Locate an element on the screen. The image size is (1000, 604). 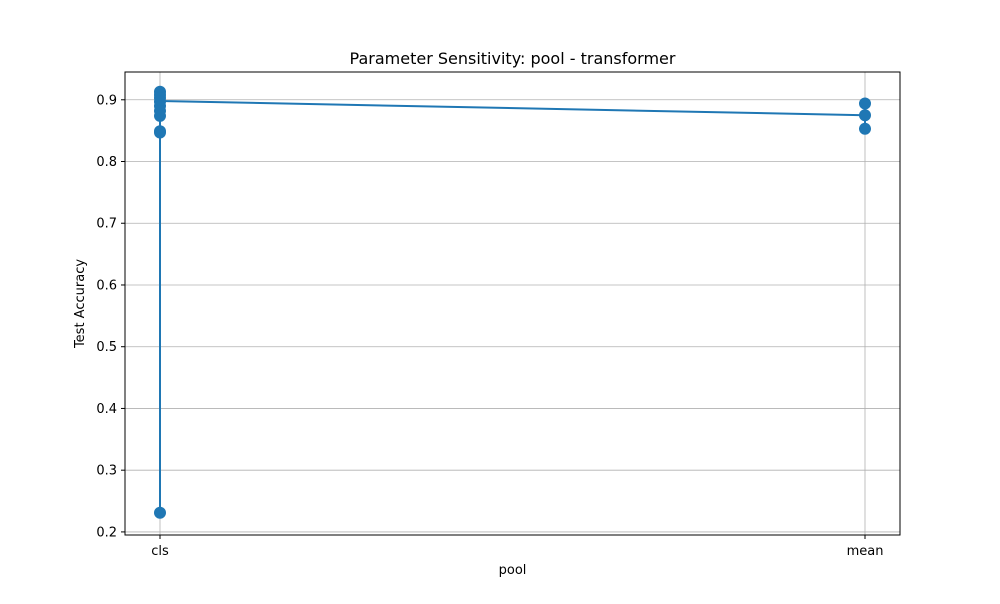
y-tick-label: 0.4 is located at coordinates (106, 409).